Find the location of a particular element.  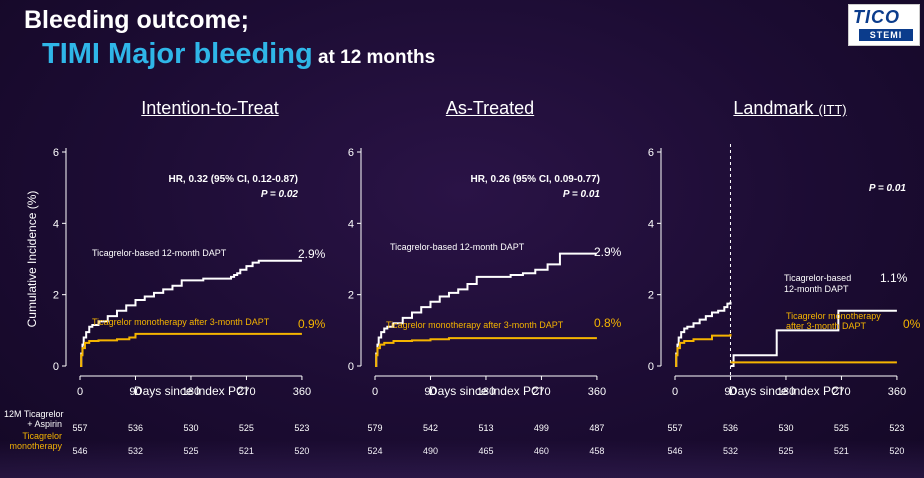

at-risk-mono: 546 is located at coordinates (675, 451).